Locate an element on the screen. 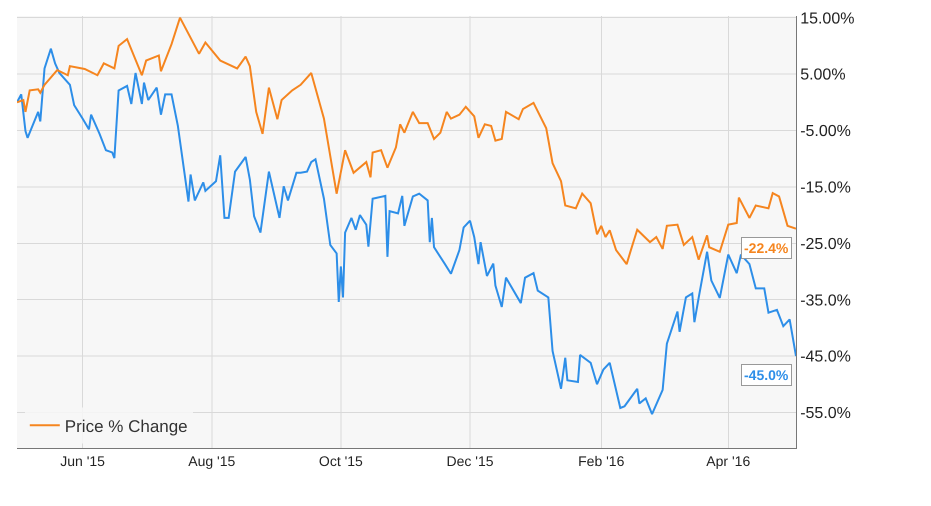  x-tick-label: Apr '16 is located at coordinates (728, 460).